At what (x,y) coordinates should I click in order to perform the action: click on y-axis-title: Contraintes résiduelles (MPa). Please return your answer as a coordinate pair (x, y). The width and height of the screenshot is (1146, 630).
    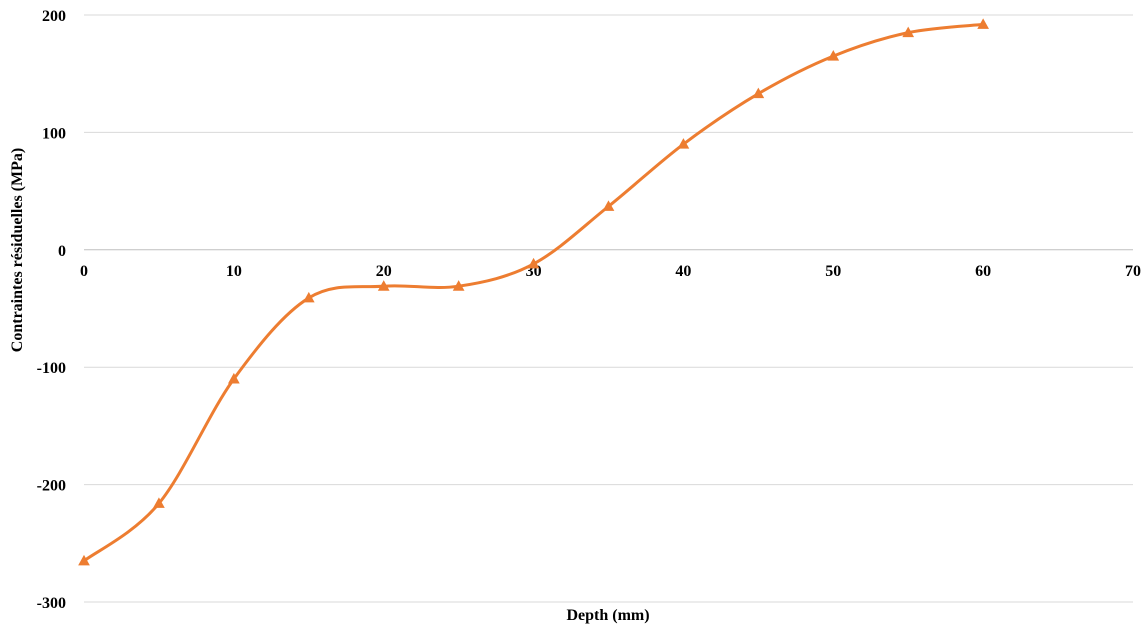
    Looking at the image, I should click on (17, 250).